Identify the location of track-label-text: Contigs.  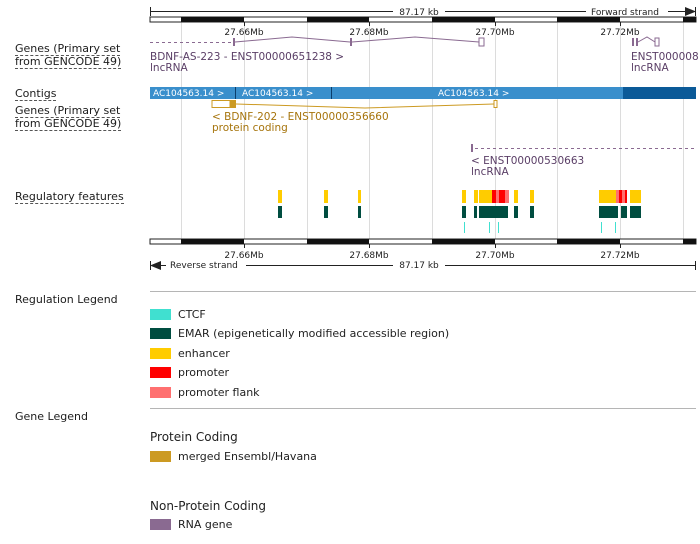
(36, 94).